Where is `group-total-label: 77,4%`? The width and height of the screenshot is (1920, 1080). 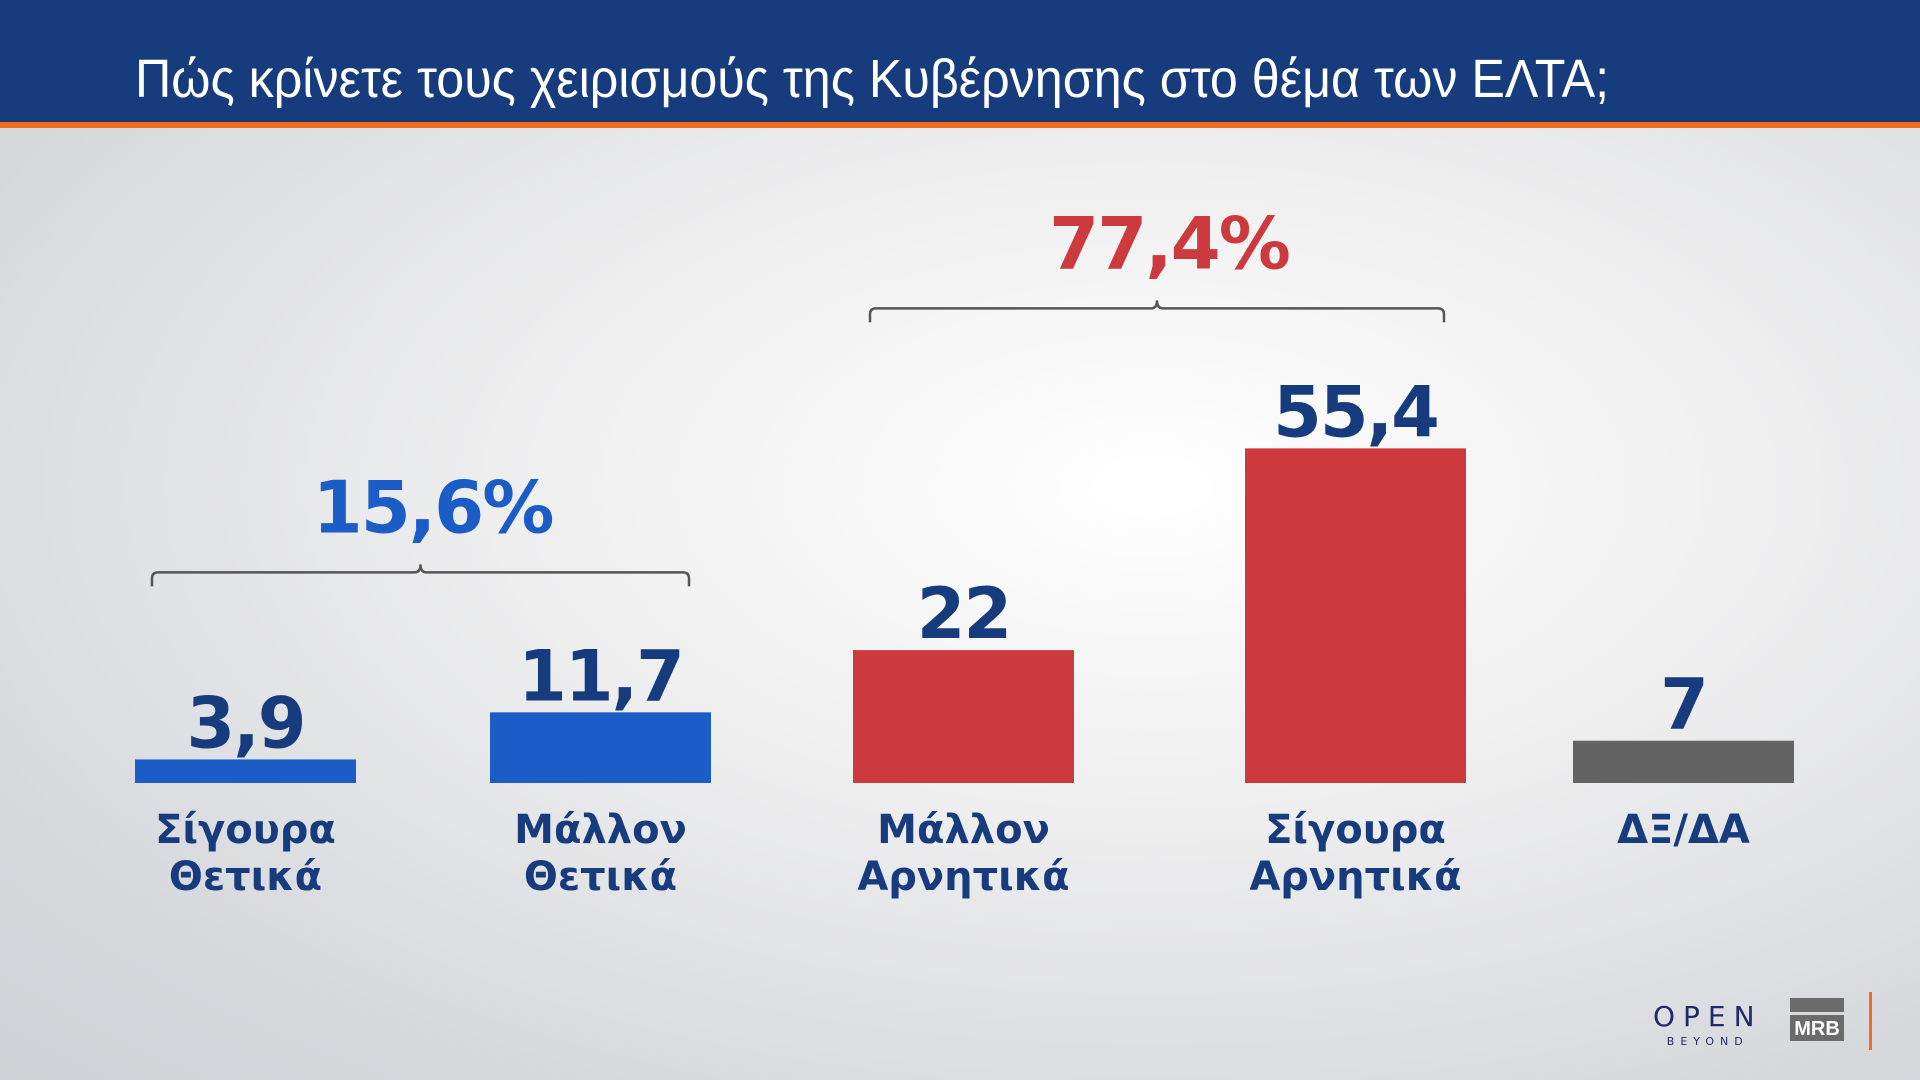
group-total-label: 77,4% is located at coordinates (1169, 243).